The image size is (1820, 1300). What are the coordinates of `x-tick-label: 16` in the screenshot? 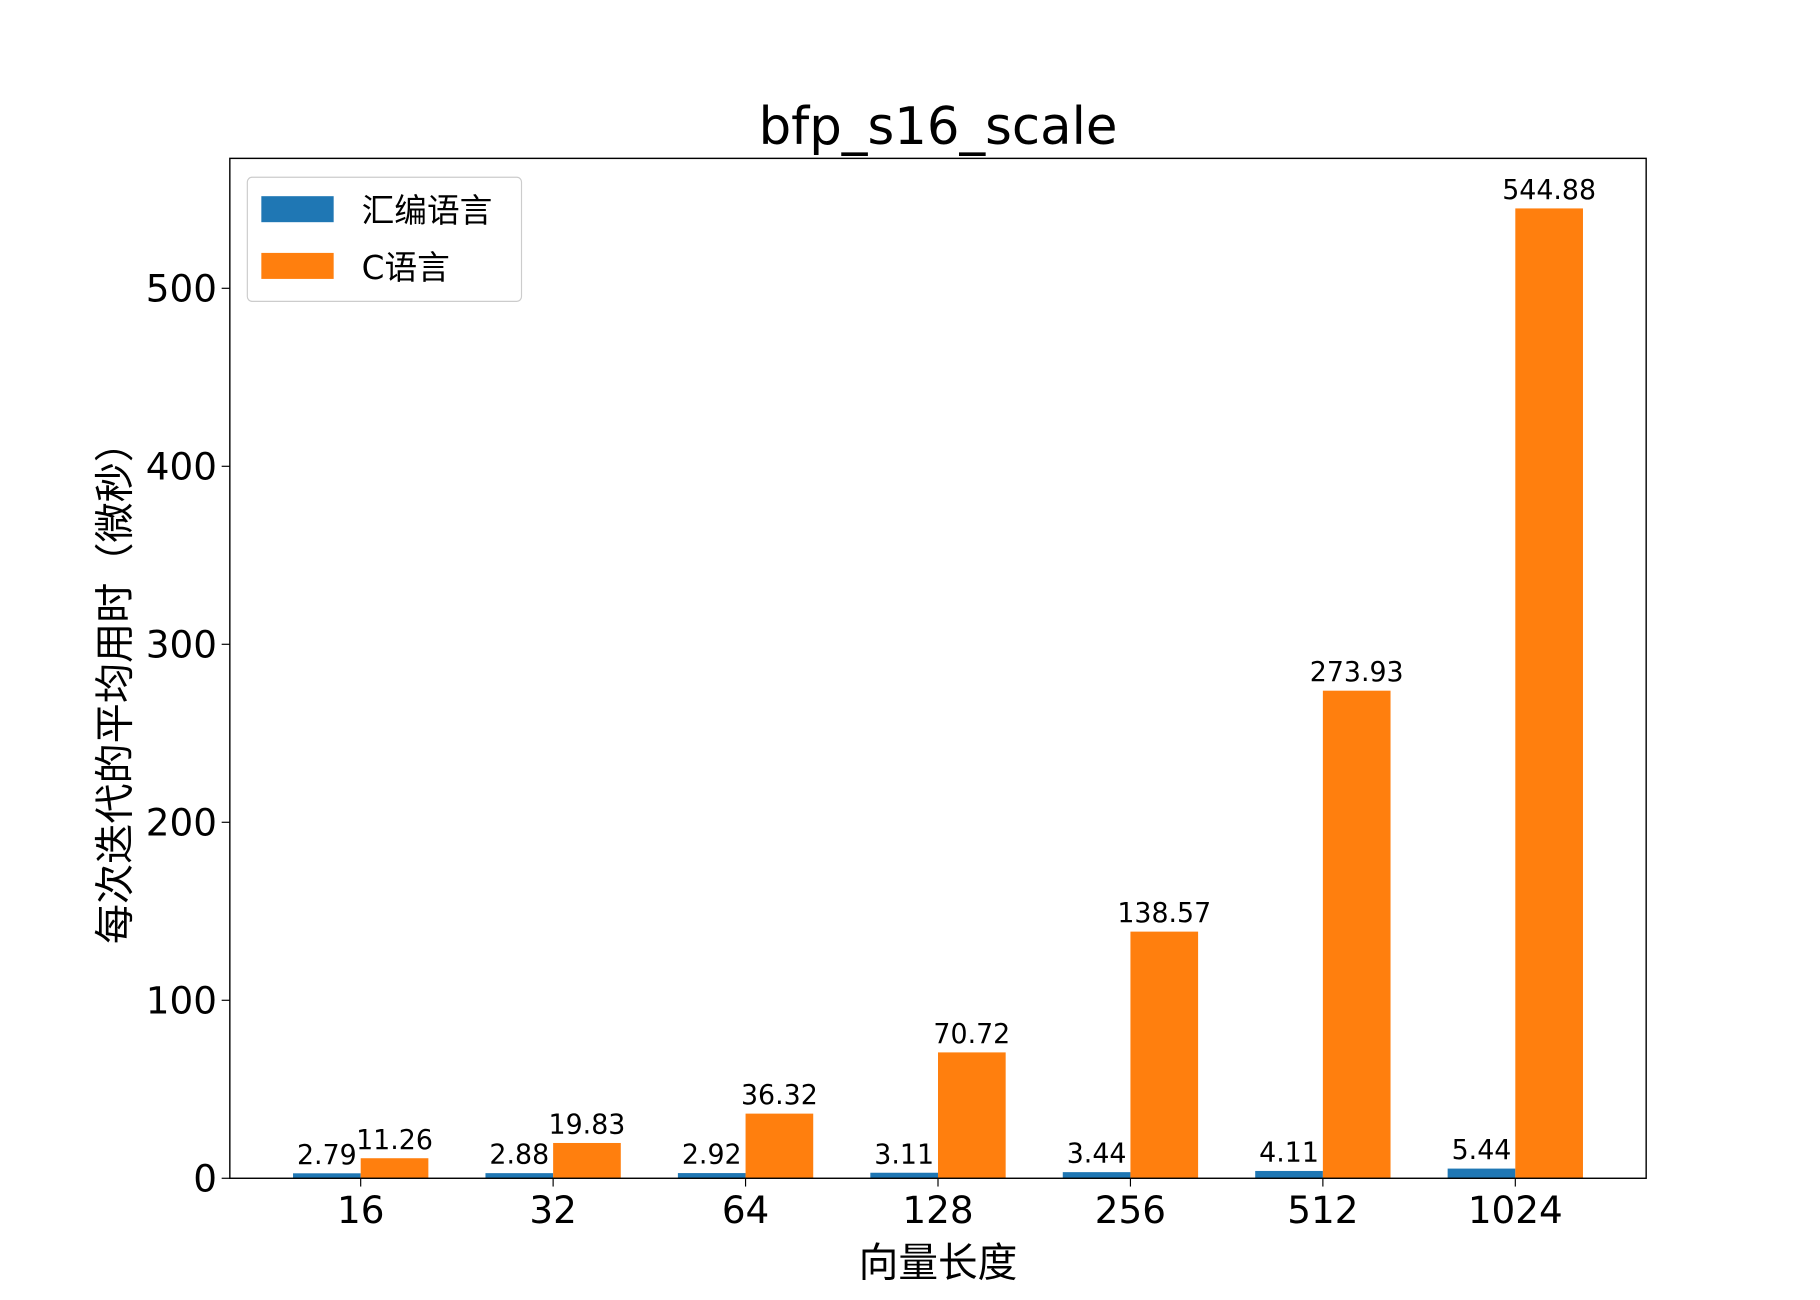 It's located at (360, 1210).